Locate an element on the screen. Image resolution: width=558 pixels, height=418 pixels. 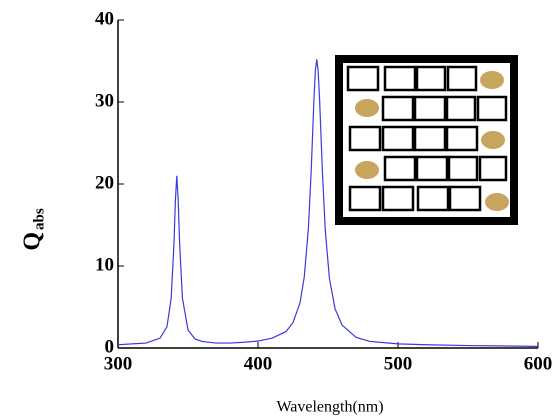
inset-squares is located at coordinates (427, 138).